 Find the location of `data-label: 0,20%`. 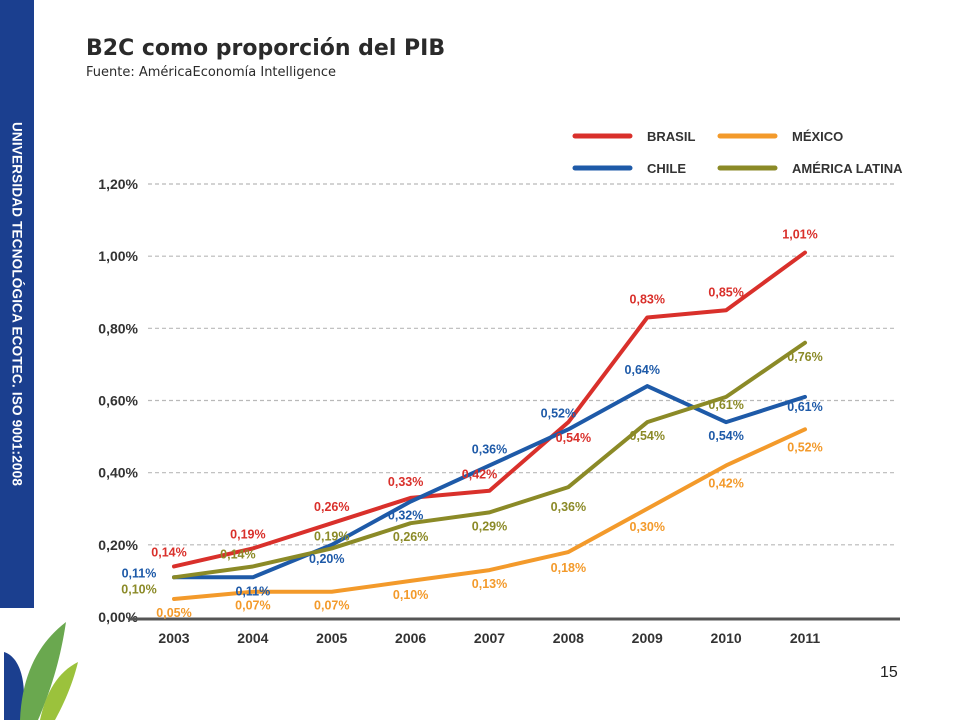

data-label: 0,20% is located at coordinates (326, 559).